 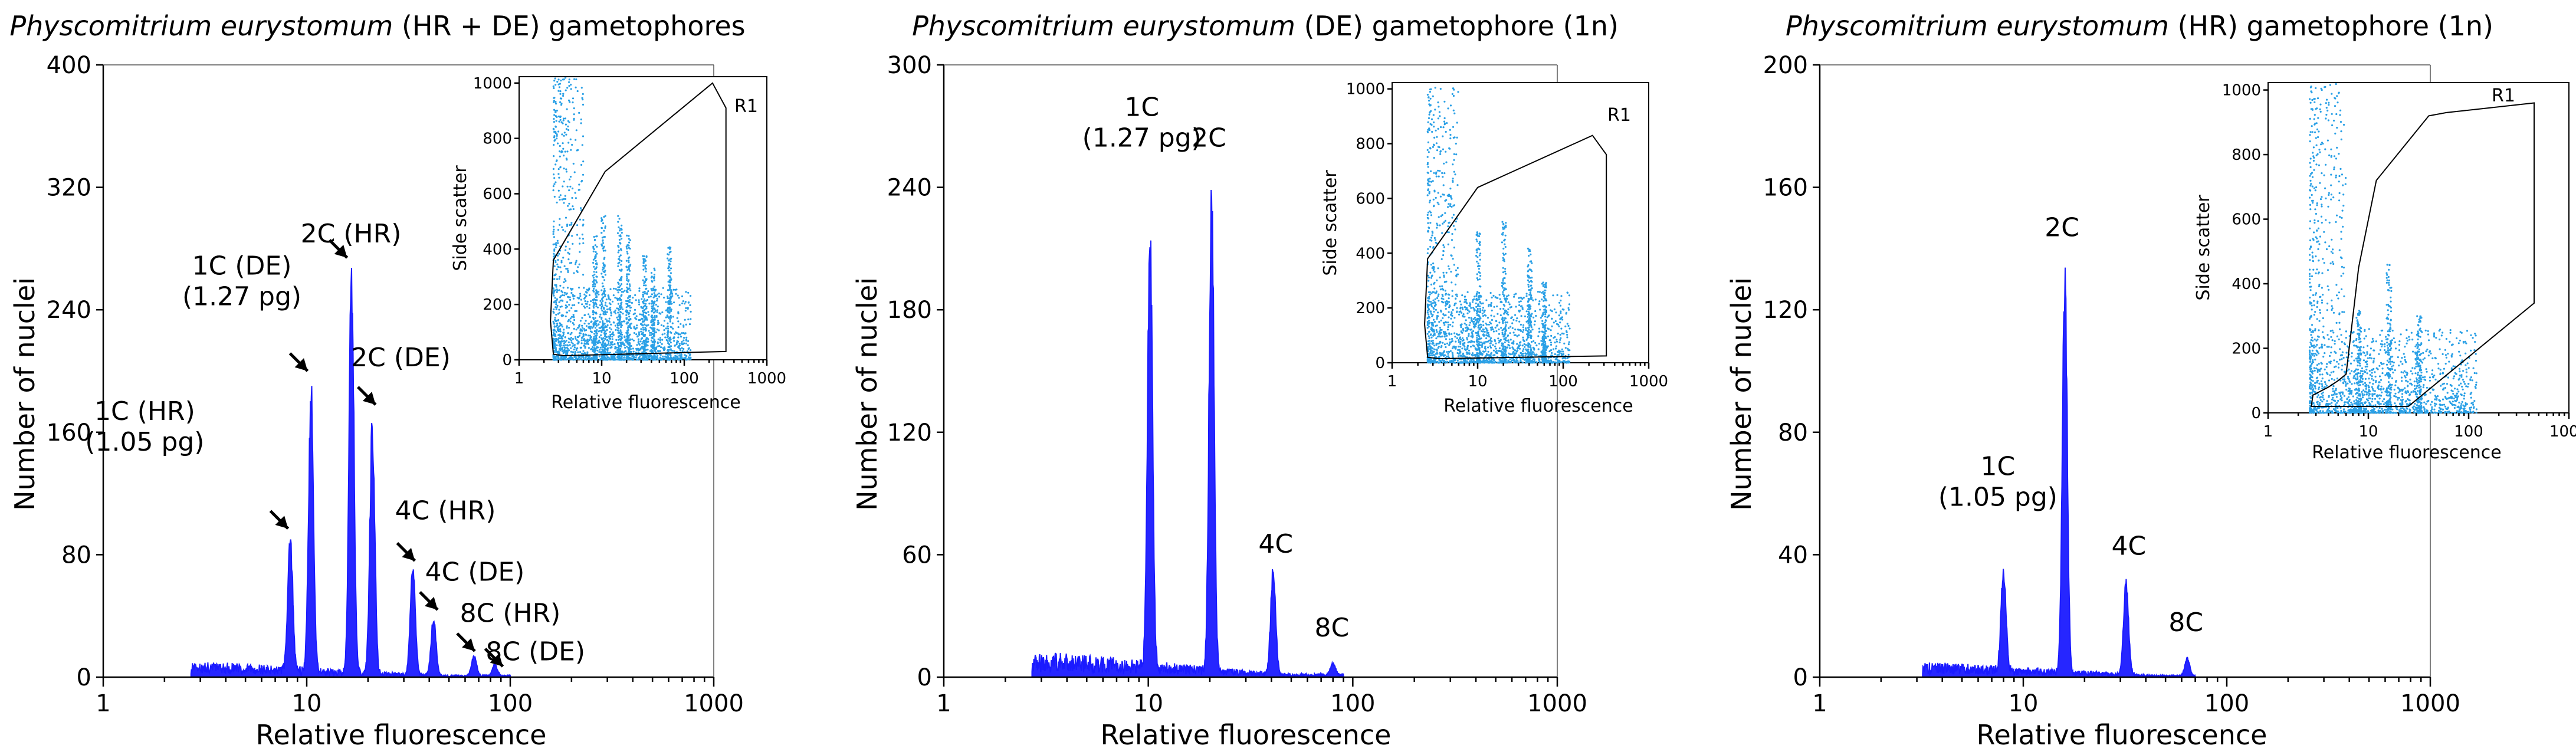 I want to click on y-tick-label: 0, so click(x=924, y=677).